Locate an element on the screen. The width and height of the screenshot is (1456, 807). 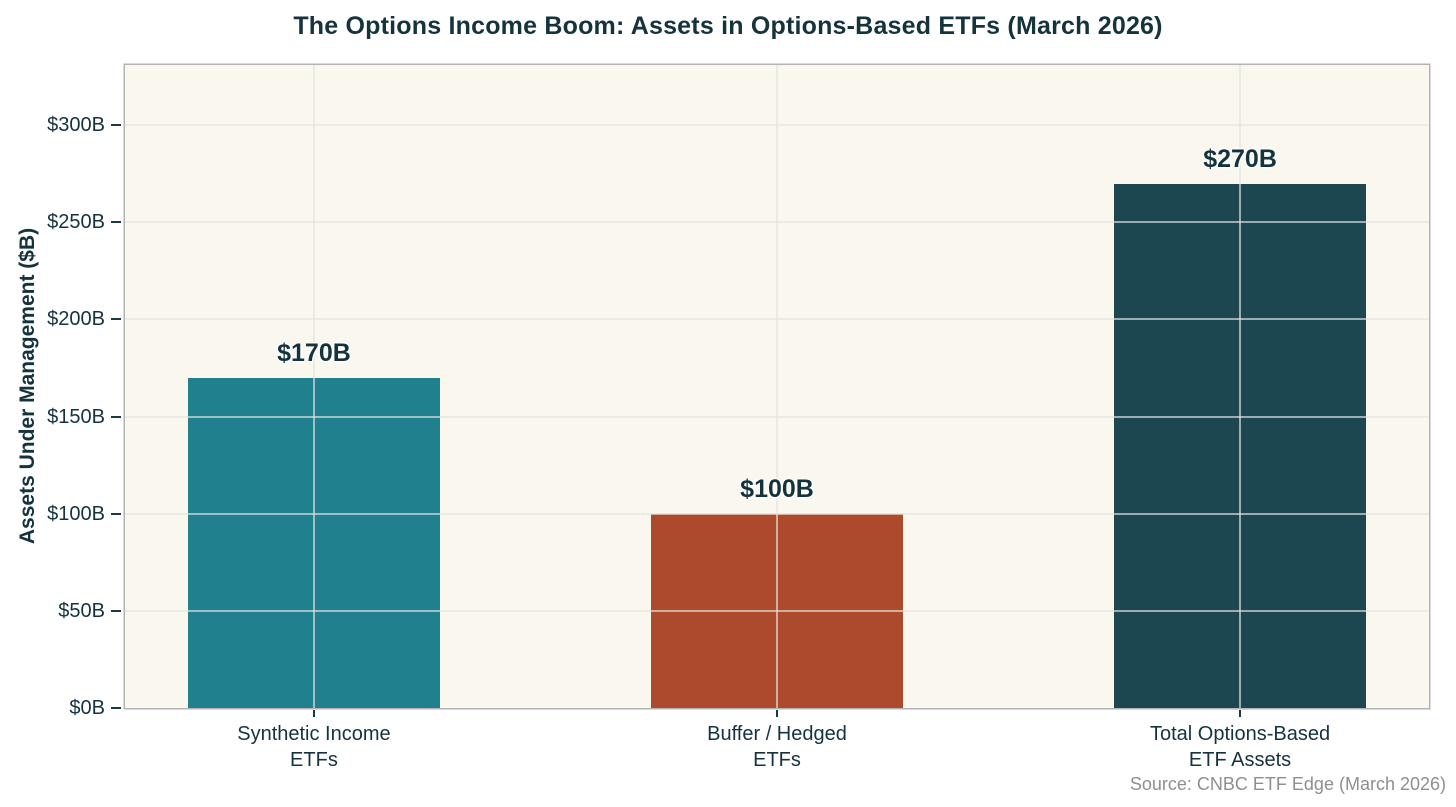
bar-value-label: $270B is located at coordinates (1240, 158).